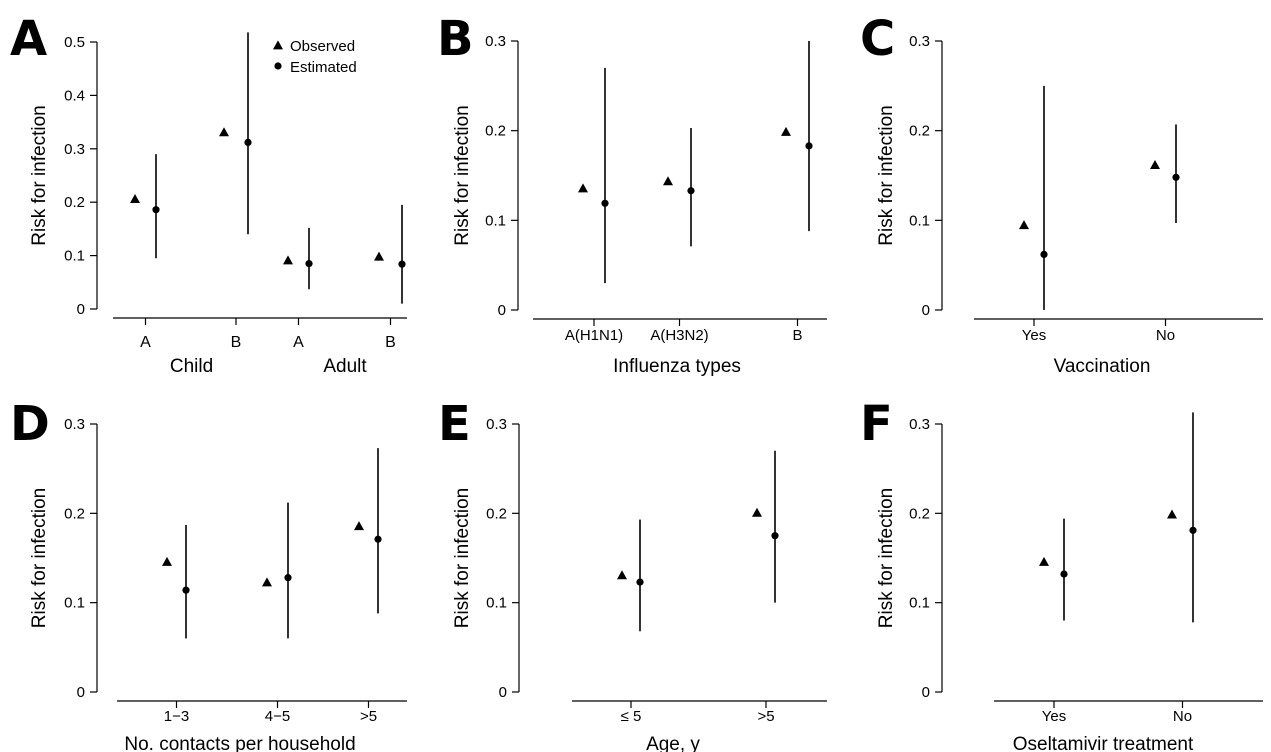  I want to click on panel-letter: D, so click(30, 424).